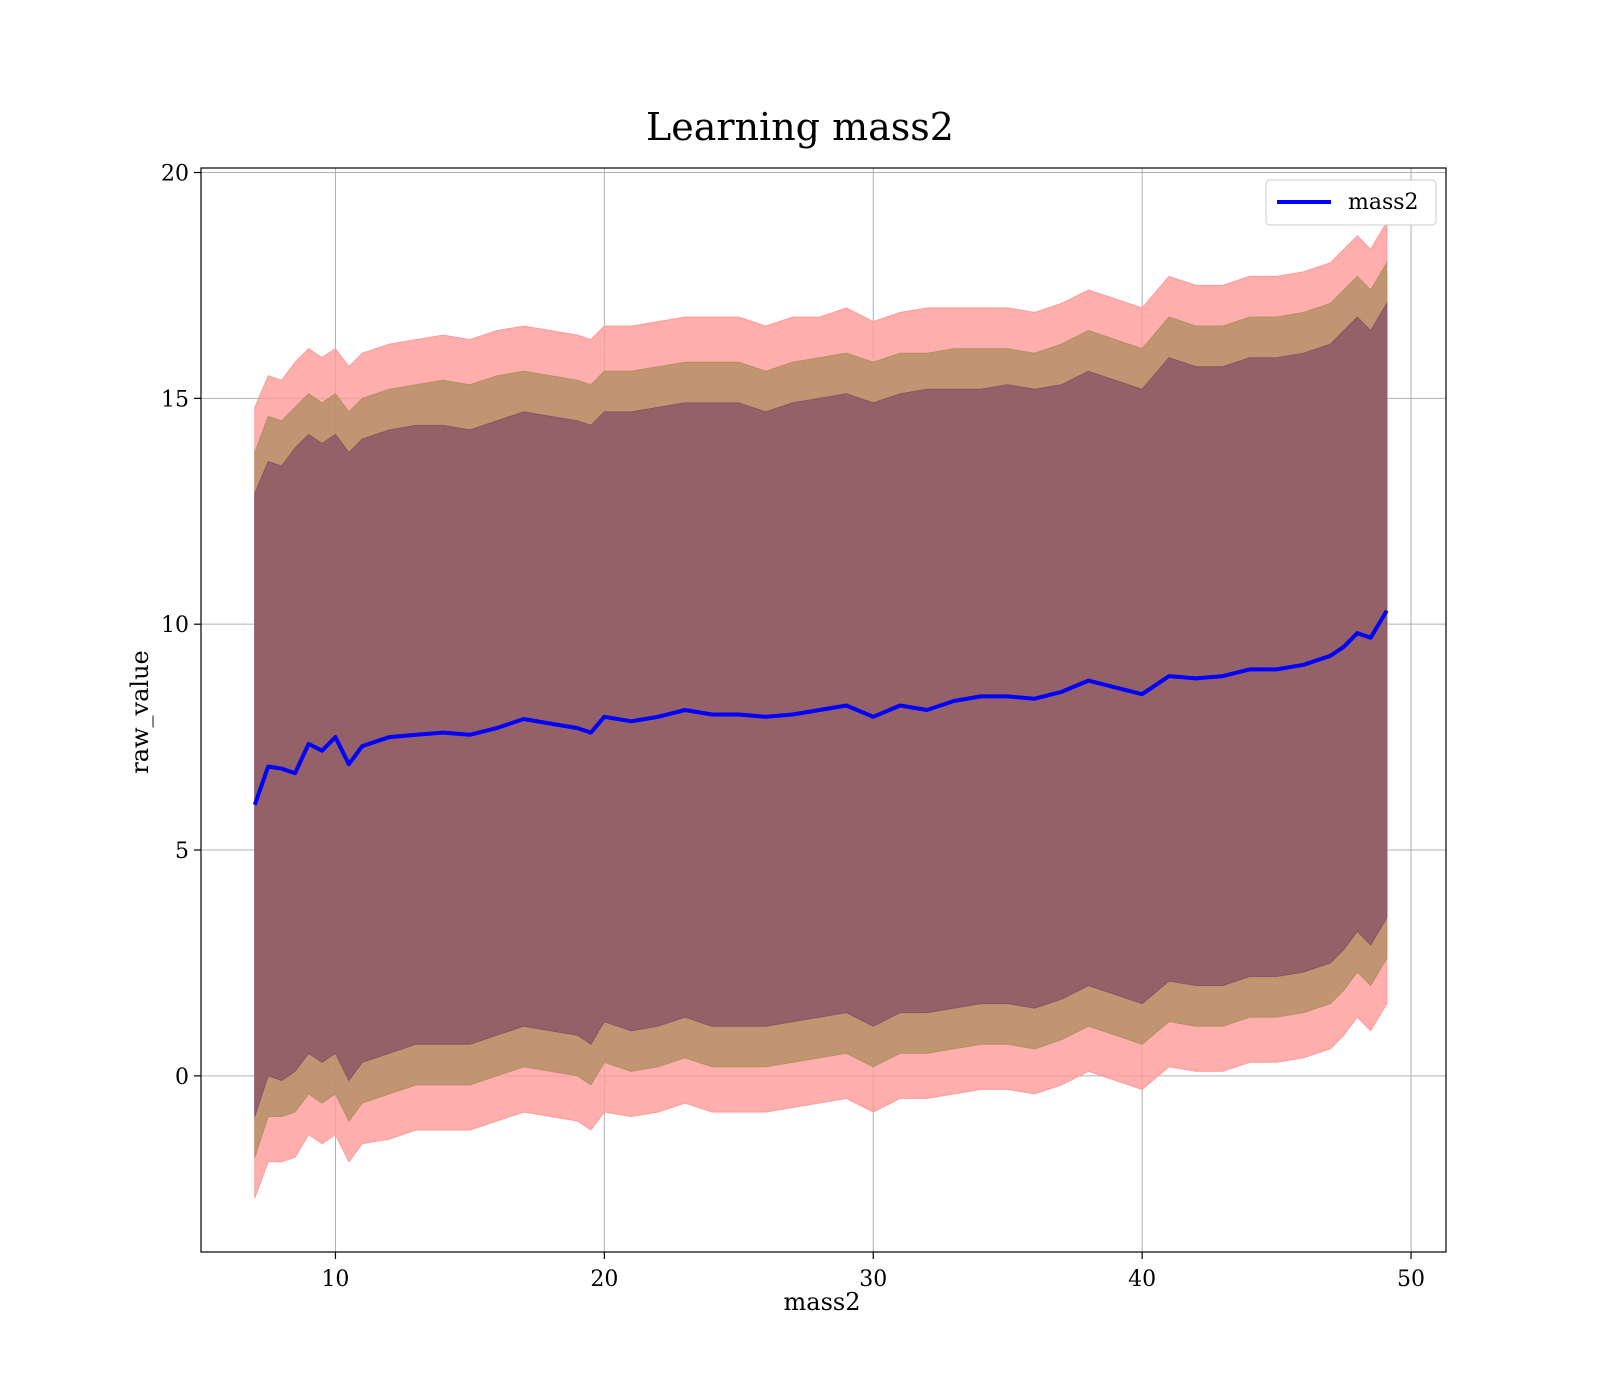  Describe the element at coordinates (1411, 1279) in the screenshot. I see `x-tick-label: 50` at that location.